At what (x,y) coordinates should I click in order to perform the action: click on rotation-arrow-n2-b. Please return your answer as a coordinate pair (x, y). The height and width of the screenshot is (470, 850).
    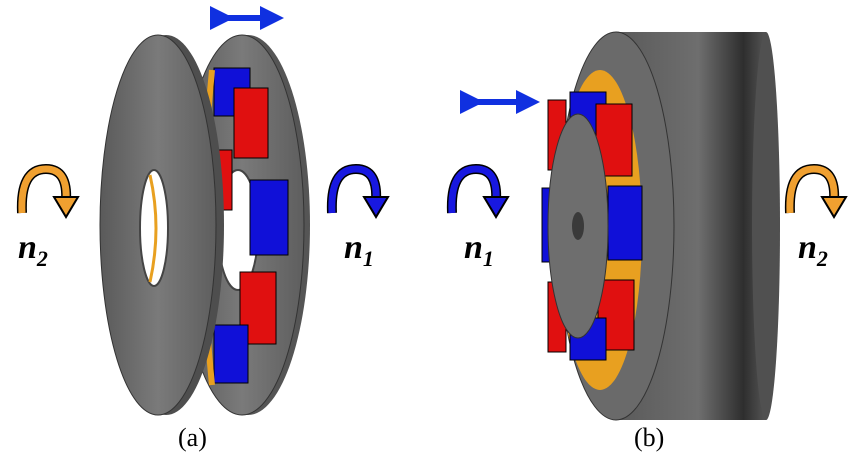
    Looking at the image, I should click on (816, 191).